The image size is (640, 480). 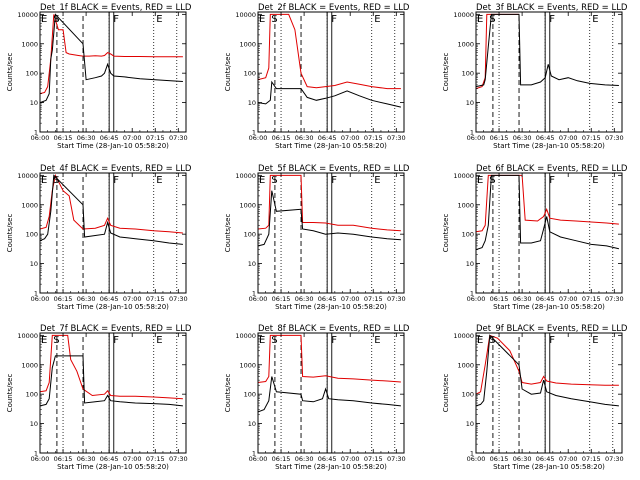 I want to click on subplot-title: Det_5f BLACK = Events, RED = LLD, so click(x=334, y=169).